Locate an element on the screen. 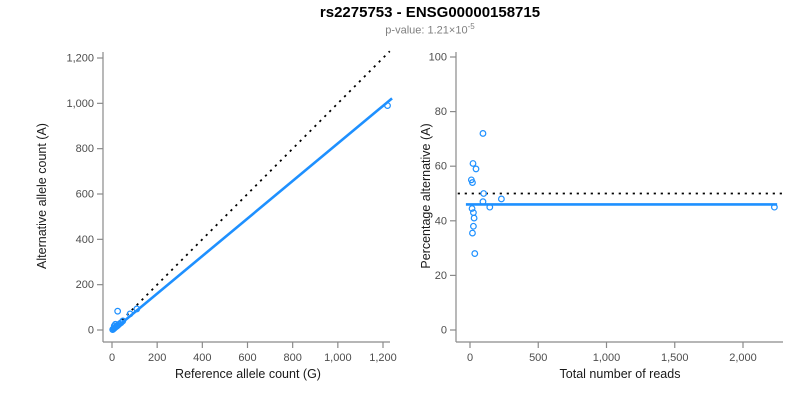 The width and height of the screenshot is (800, 400). y-axis-title: Alternative allele count (A) is located at coordinates (42, 196).